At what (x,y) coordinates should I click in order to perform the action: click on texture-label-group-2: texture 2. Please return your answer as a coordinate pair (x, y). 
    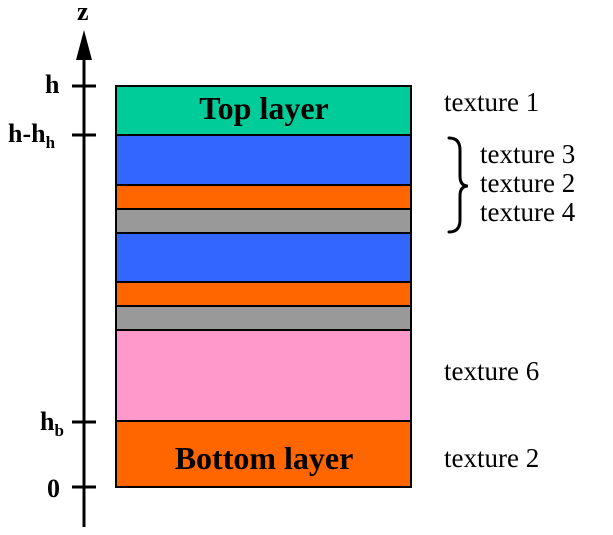
    Looking at the image, I should click on (527, 183).